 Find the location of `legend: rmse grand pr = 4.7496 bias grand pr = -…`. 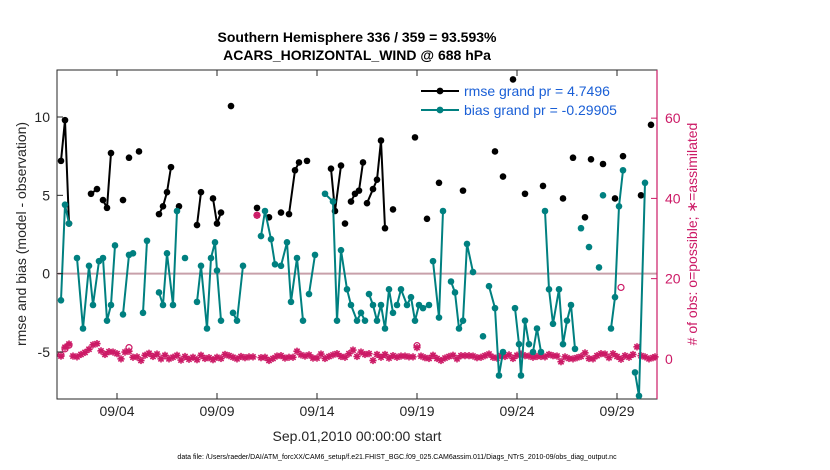

legend: rmse grand pr = 4.7496 bias grand pr = -… is located at coordinates (519, 100).